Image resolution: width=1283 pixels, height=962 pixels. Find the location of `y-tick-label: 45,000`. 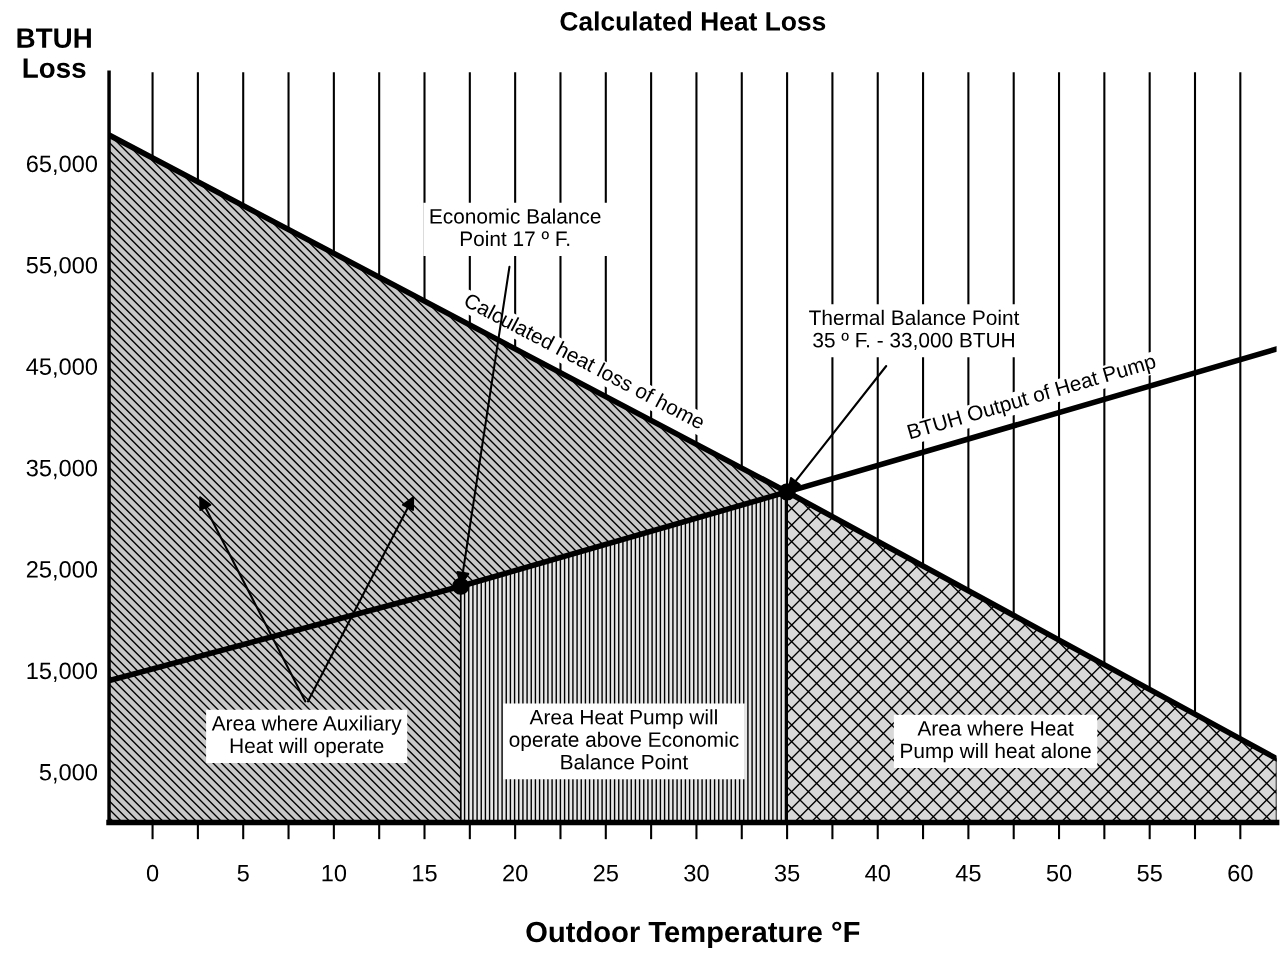

y-tick-label: 45,000 is located at coordinates (62, 368).